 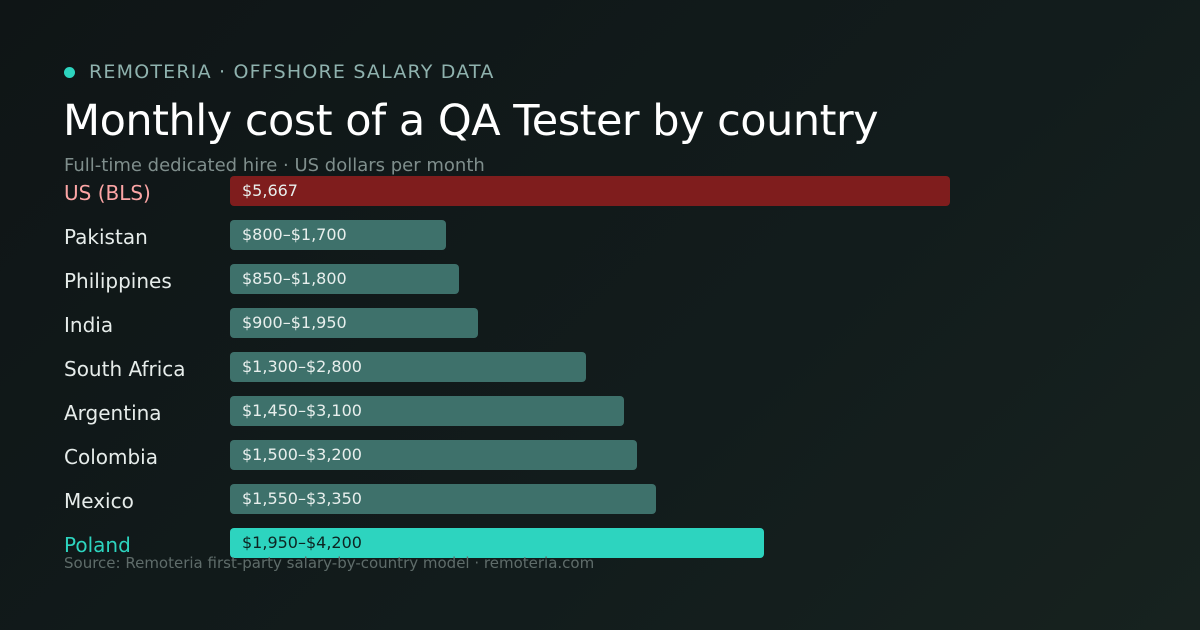 I want to click on data-bar: $1,500–$3,200, so click(x=433, y=455).